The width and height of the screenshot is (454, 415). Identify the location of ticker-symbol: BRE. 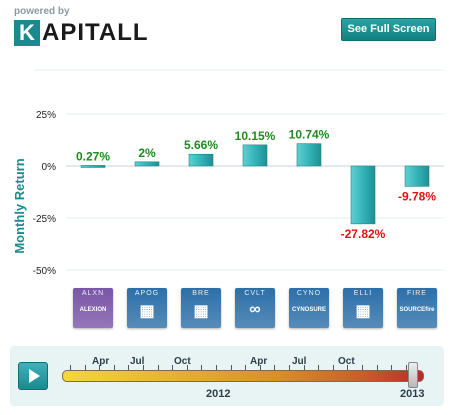
(201, 293).